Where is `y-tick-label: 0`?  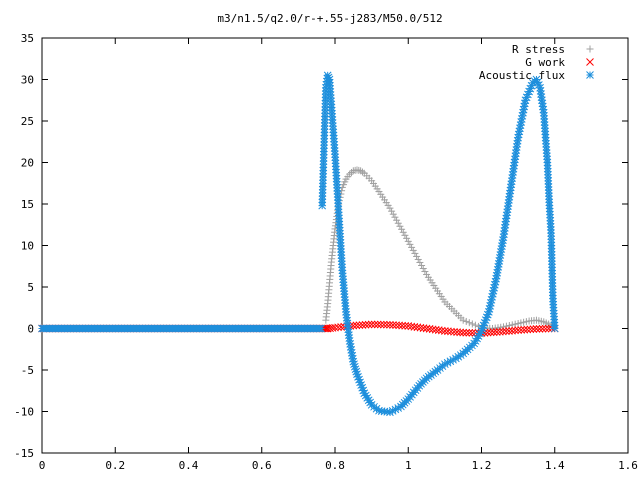
y-tick-label: 0 is located at coordinates (30, 329).